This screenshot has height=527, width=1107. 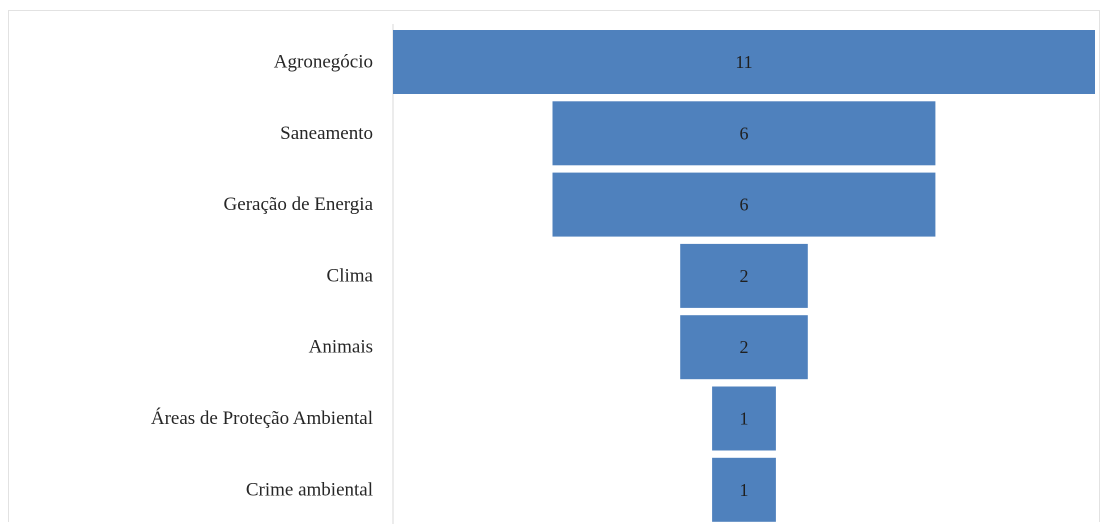 I want to click on category-label-5: Áreas de Proteção Ambiental, so click(x=262, y=418).